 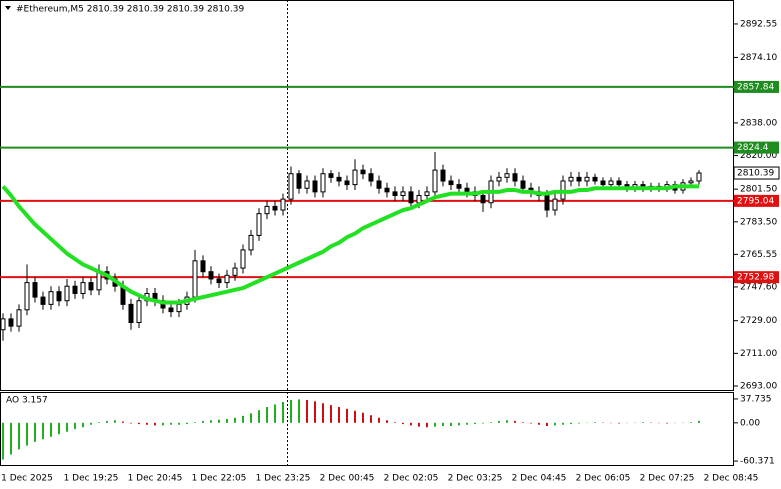 What do you see at coordinates (758, 58) in the screenshot?
I see `y-tick-label: 2874.10` at bounding box center [758, 58].